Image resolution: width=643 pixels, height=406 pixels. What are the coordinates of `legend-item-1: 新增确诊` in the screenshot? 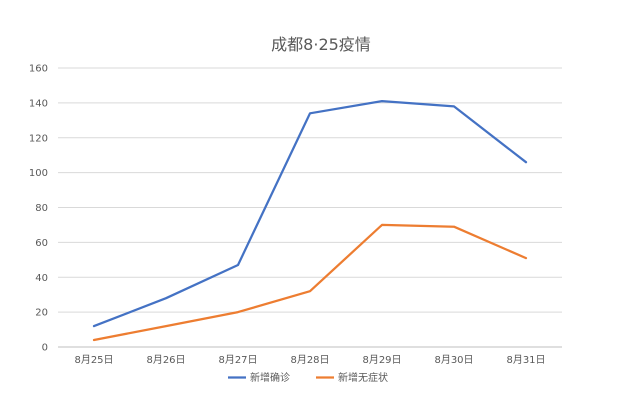 It's located at (259, 377).